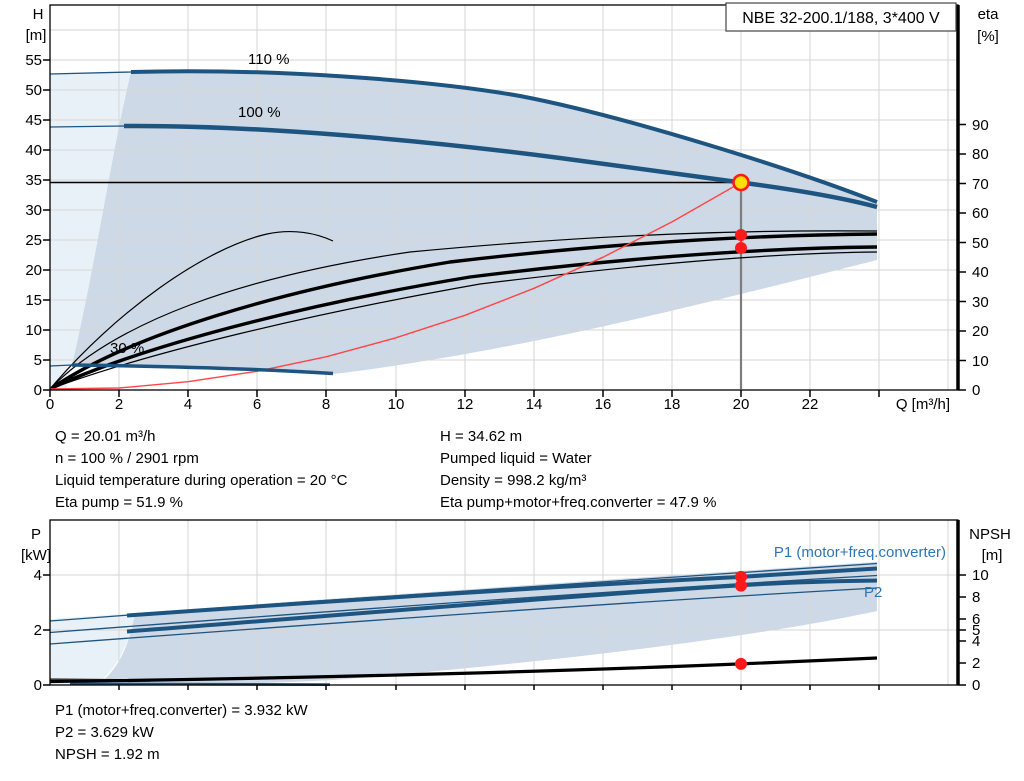 This screenshot has width=1024, height=781. Describe the element at coordinates (603, 404) in the screenshot. I see `tick-label: 16` at that location.